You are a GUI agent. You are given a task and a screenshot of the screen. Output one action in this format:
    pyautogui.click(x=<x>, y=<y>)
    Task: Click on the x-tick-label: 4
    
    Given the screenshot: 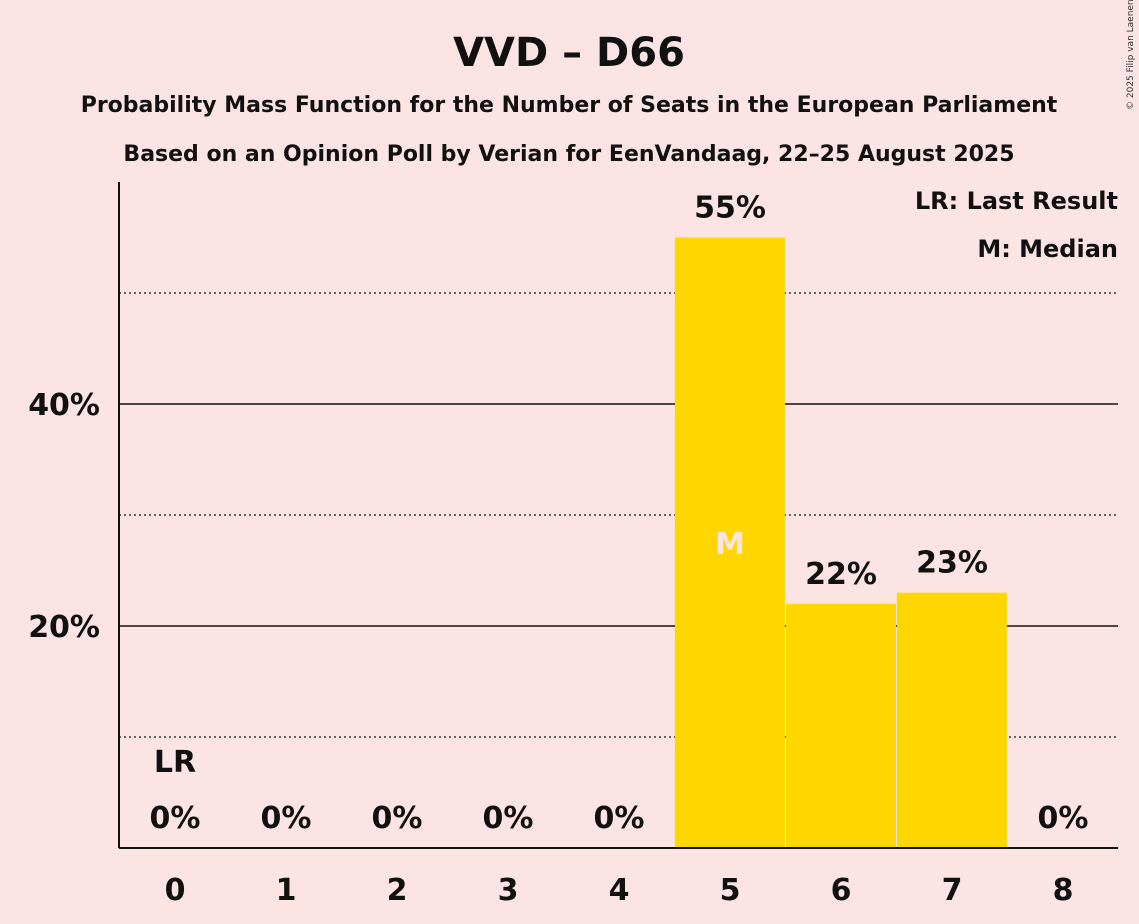 What is the action you would take?
    pyautogui.click(x=619, y=890)
    